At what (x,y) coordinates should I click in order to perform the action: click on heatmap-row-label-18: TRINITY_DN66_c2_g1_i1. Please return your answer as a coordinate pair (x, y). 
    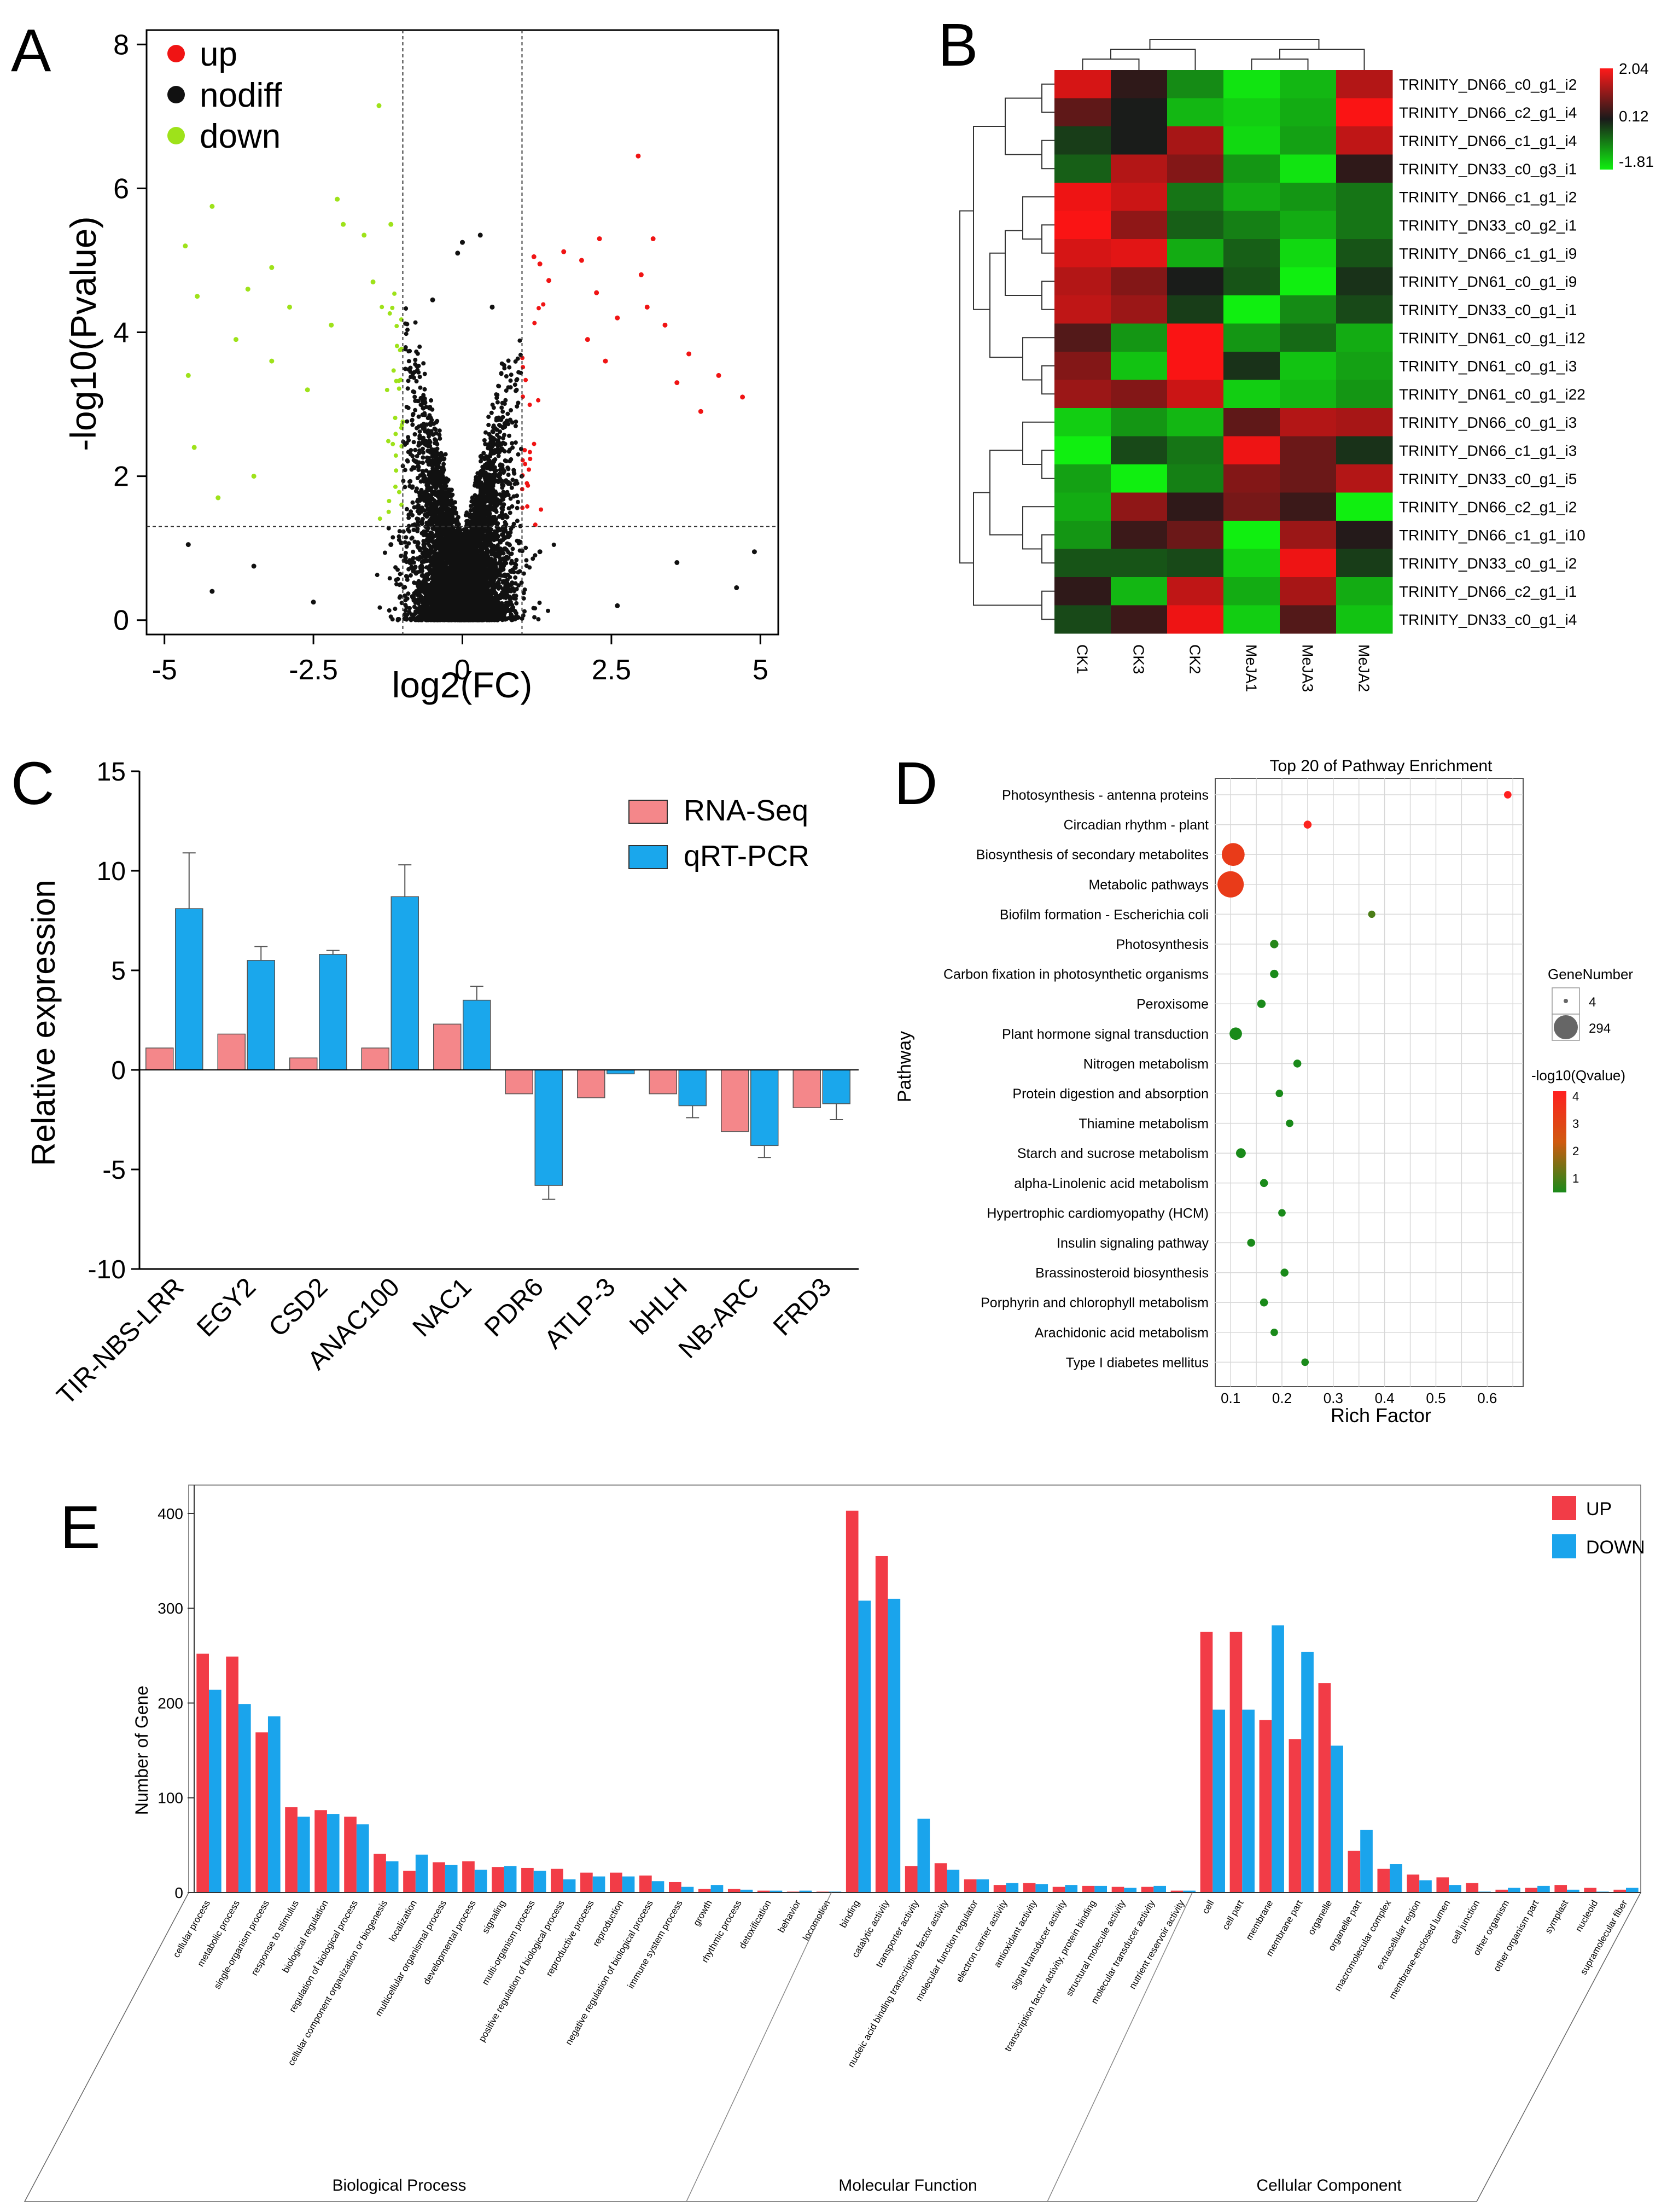
    Looking at the image, I should click on (1488, 591).